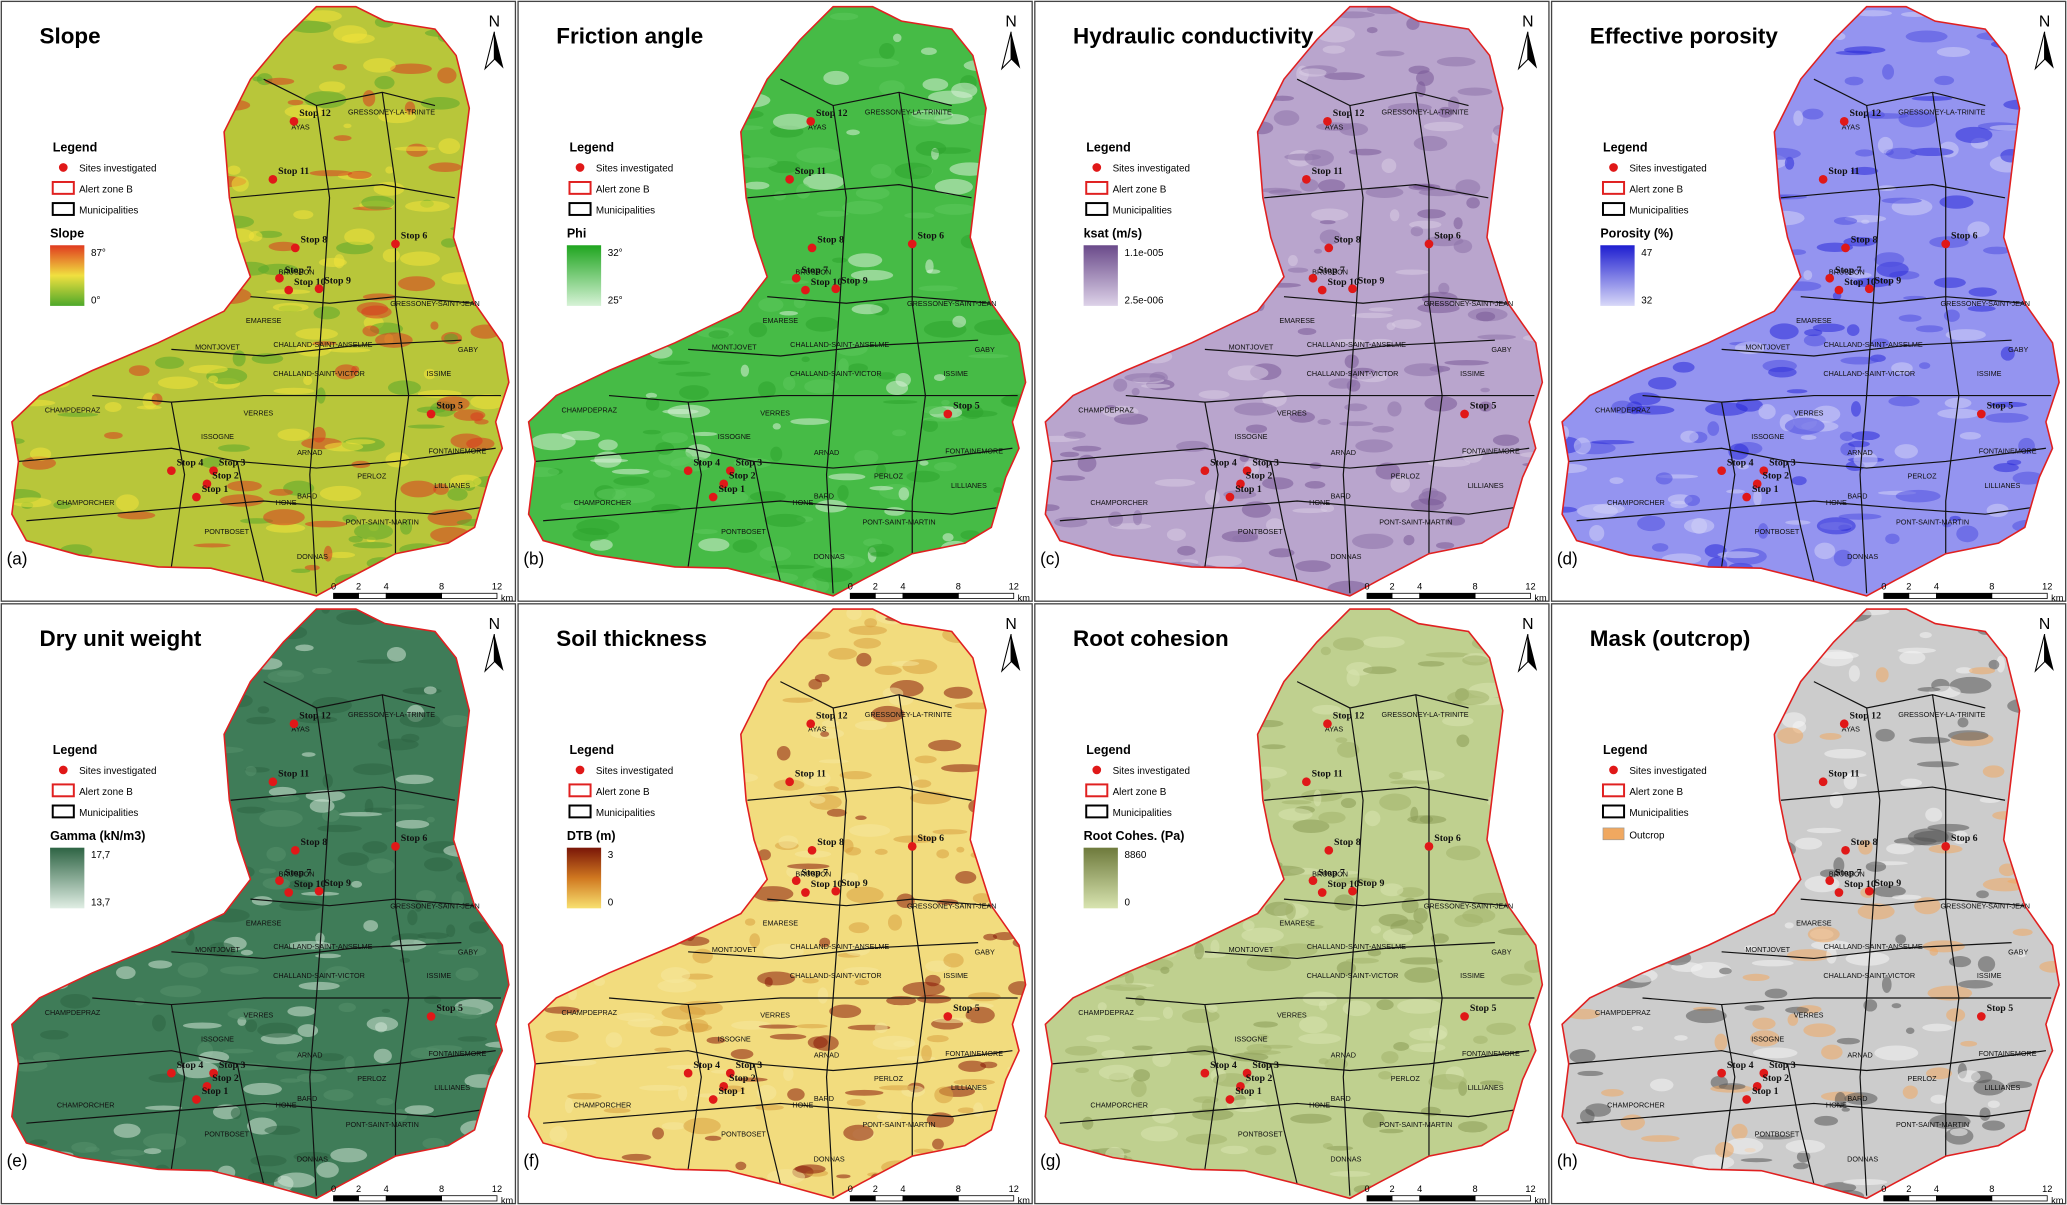 Image resolution: width=2067 pixels, height=1205 pixels. Describe the element at coordinates (1483, 406) in the screenshot. I see `stop-label: Stop 5` at that location.